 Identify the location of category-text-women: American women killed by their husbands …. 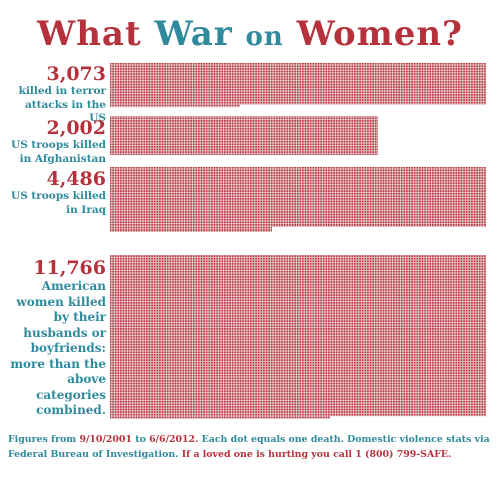
(58, 348).